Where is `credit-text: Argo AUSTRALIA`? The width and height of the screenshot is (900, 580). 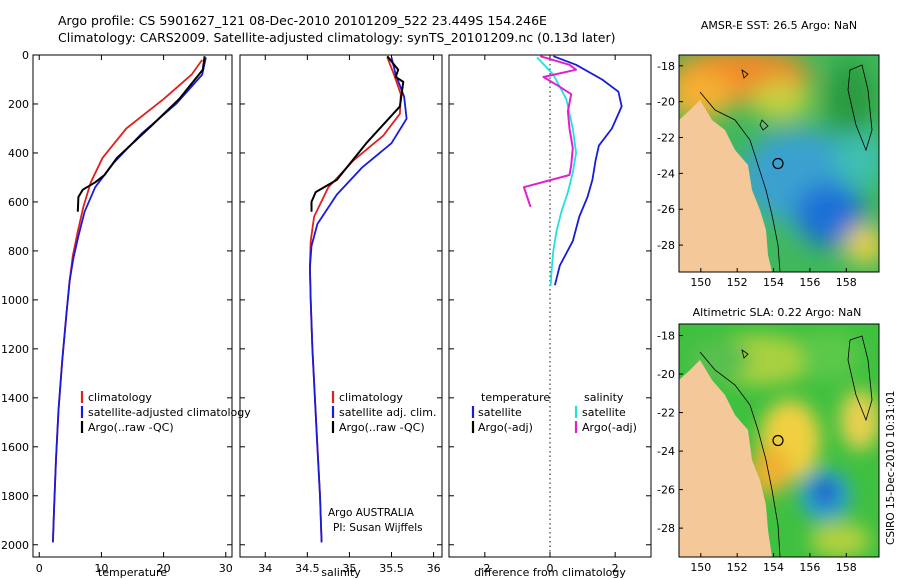
credit-text: Argo AUSTRALIA is located at coordinates (371, 513).